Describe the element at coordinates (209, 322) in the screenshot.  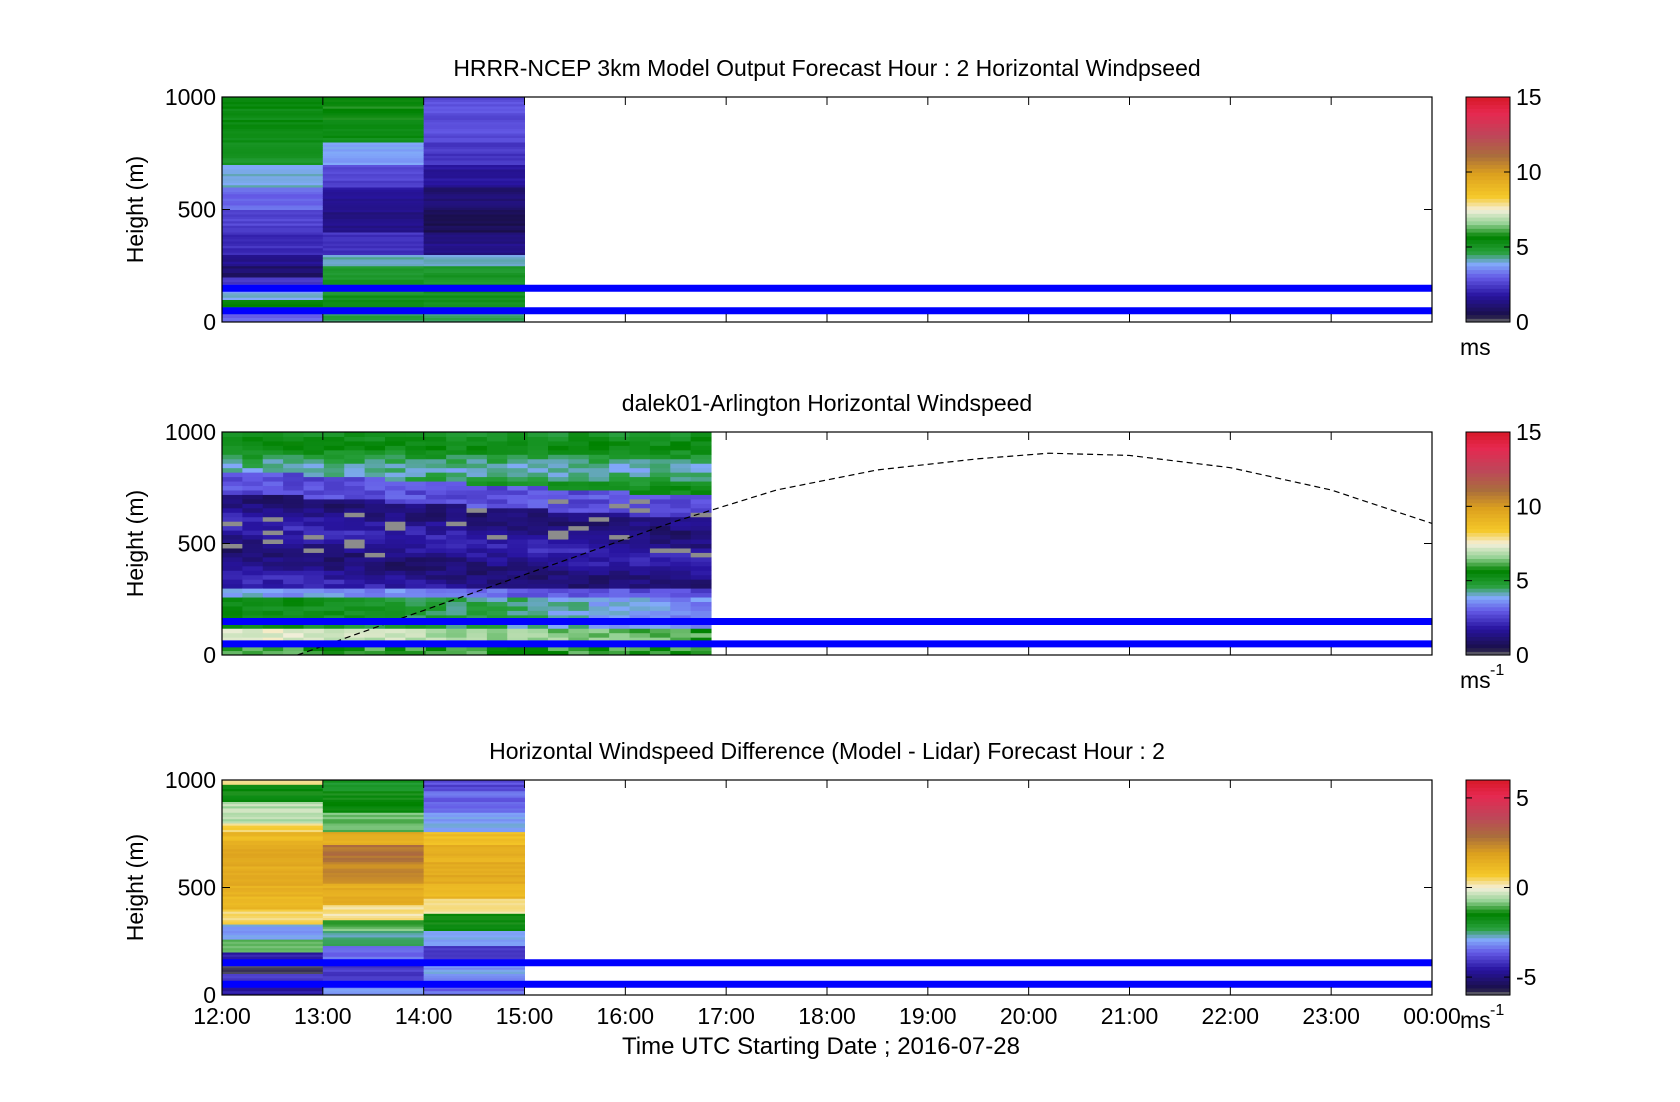
I see `y-tick-label: 0` at that location.